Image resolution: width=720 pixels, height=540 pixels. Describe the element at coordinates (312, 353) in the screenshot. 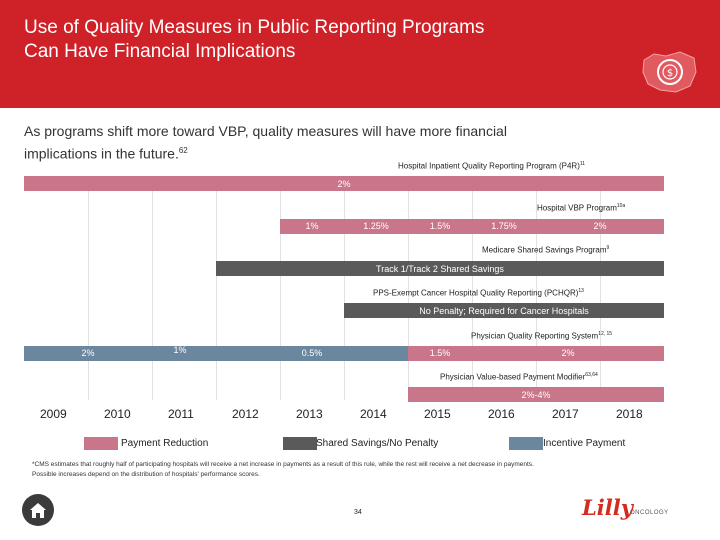

I see `pqrs-incentive-segment: 0.5%` at that location.